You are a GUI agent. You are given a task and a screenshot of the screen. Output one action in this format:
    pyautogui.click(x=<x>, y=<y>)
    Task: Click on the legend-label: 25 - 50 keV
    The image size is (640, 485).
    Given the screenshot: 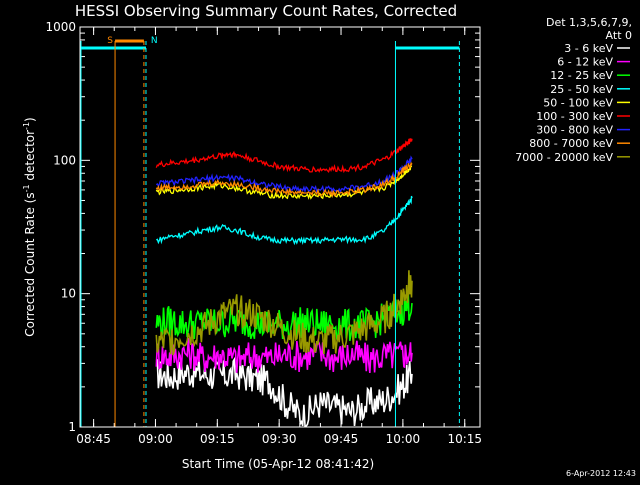 What is the action you would take?
    pyautogui.click(x=581, y=89)
    